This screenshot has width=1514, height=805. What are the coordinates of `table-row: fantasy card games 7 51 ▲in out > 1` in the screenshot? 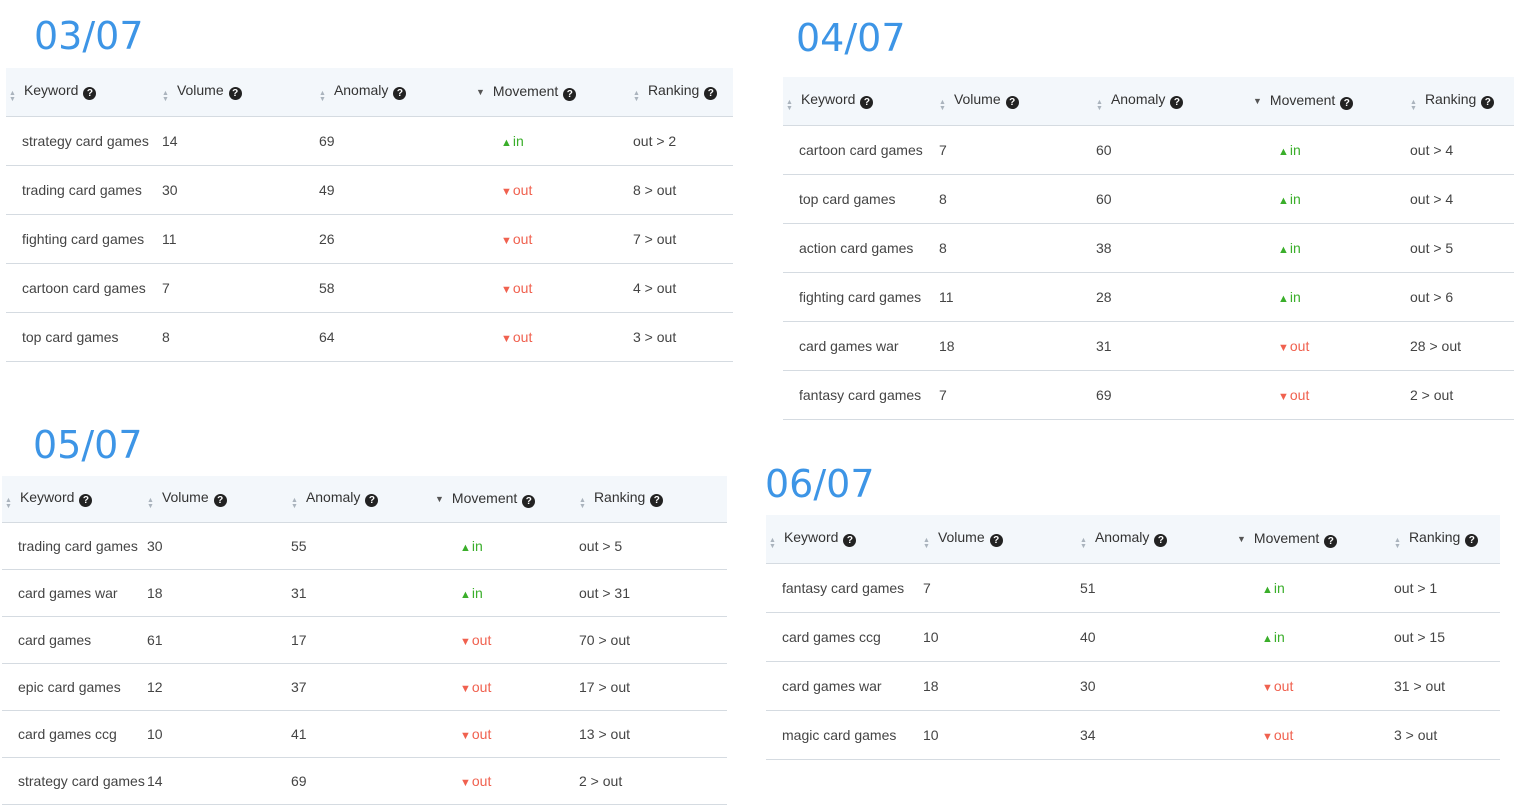 It's located at (1133, 588).